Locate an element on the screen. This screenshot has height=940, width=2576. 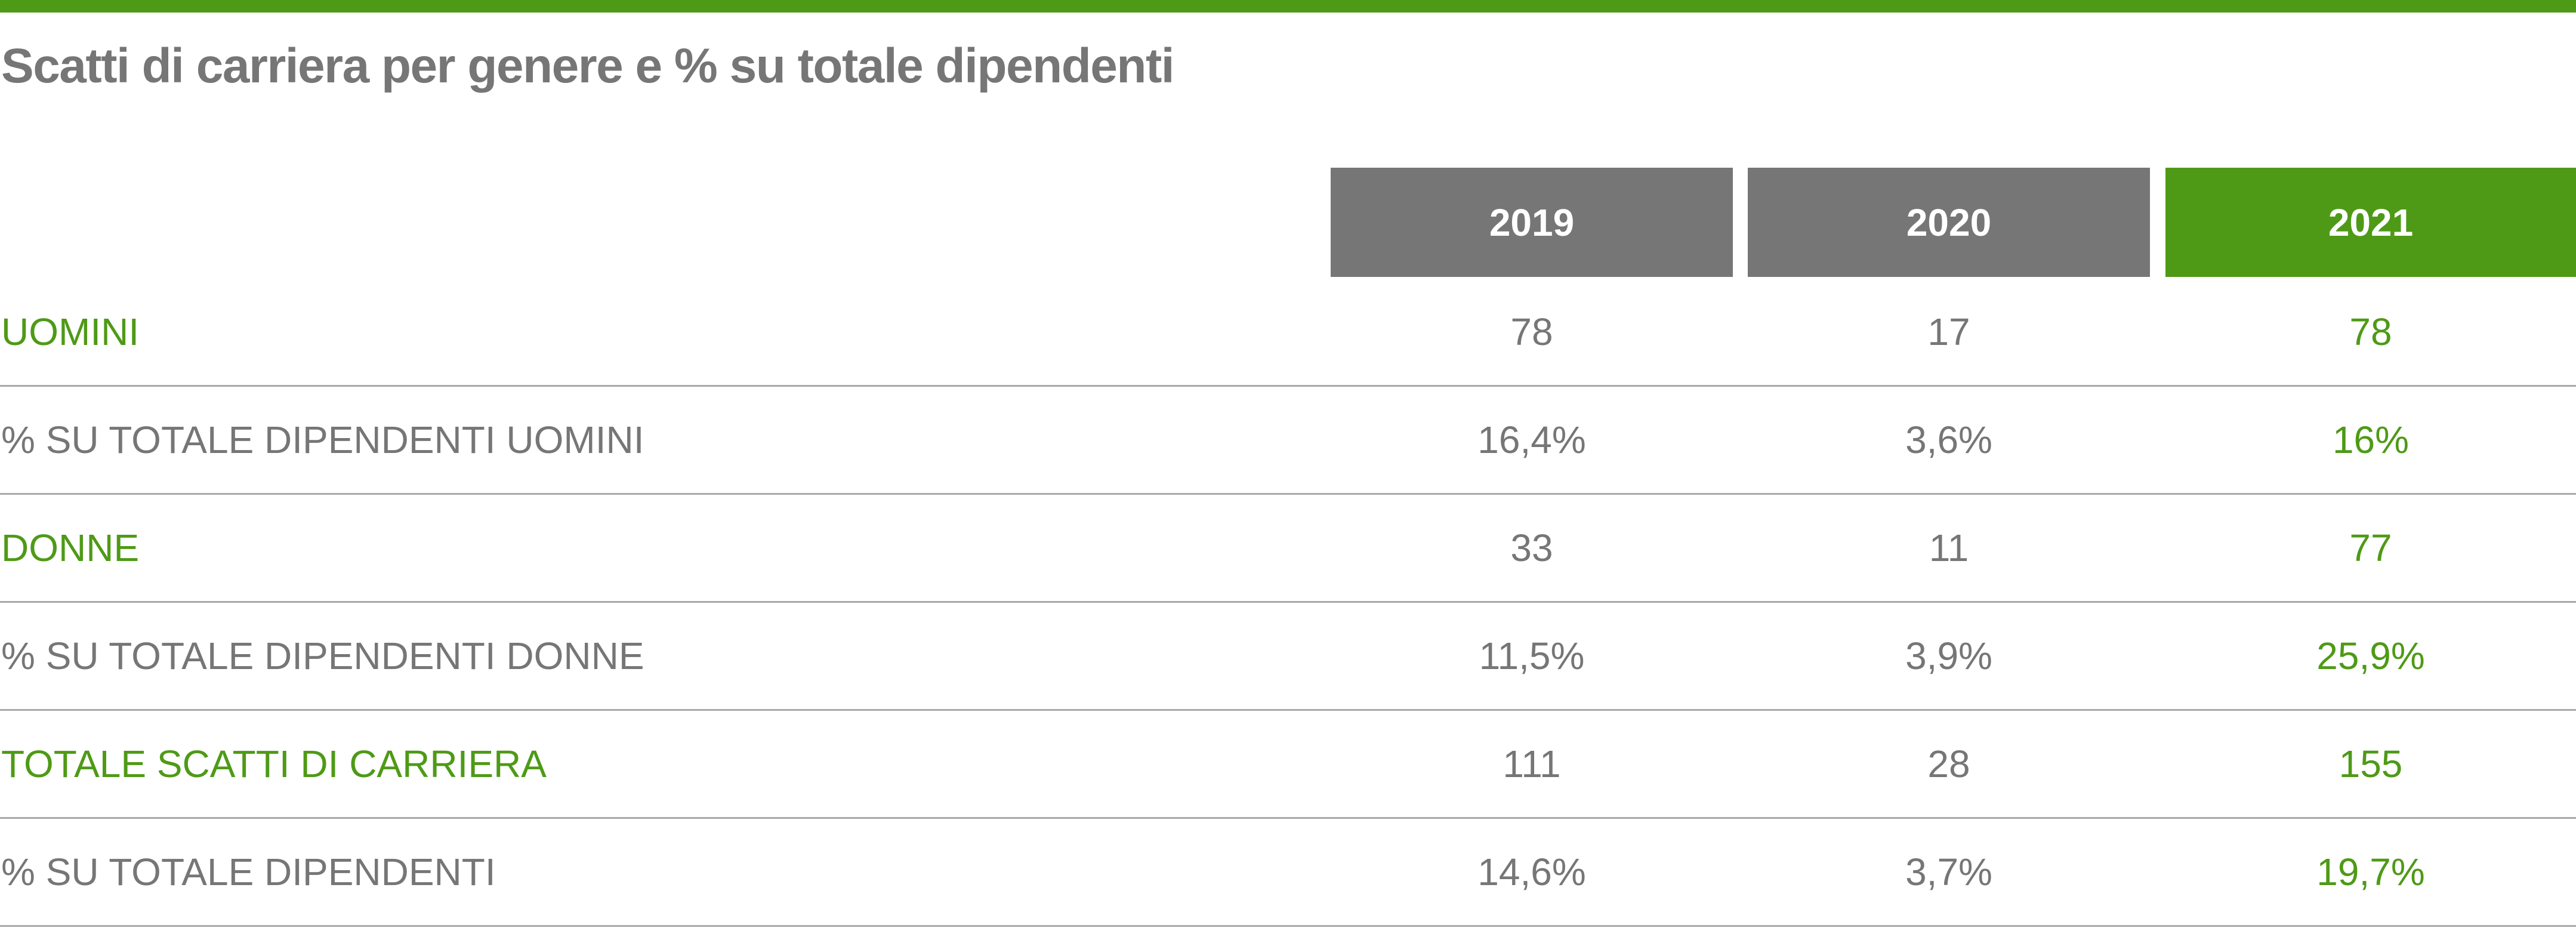
cell-2020: 3,7% is located at coordinates (1949, 871).